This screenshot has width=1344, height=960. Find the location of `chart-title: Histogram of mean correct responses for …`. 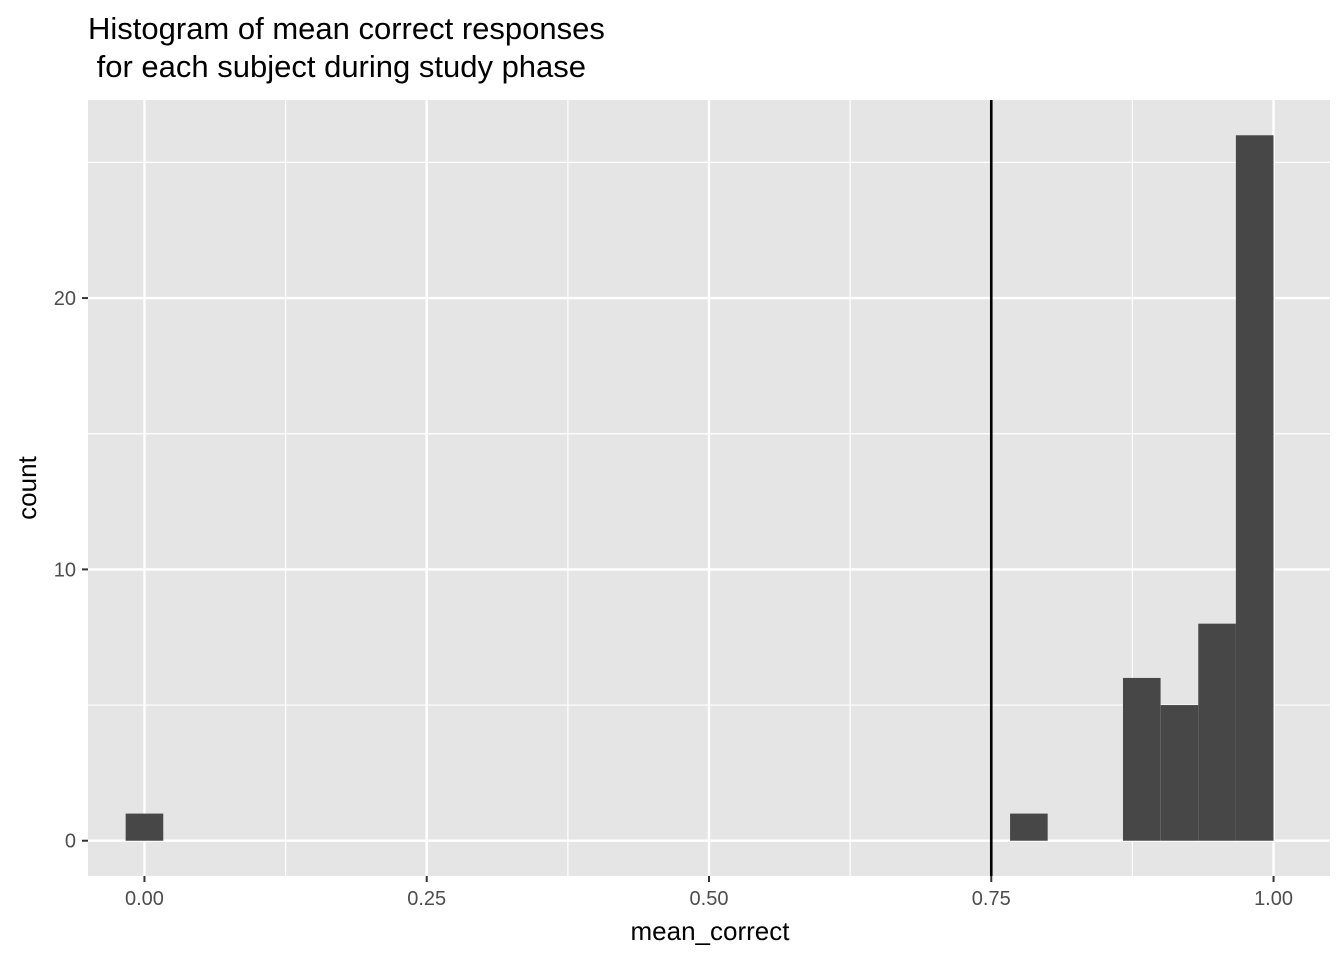

chart-title: Histogram of mean correct responses for … is located at coordinates (346, 47).